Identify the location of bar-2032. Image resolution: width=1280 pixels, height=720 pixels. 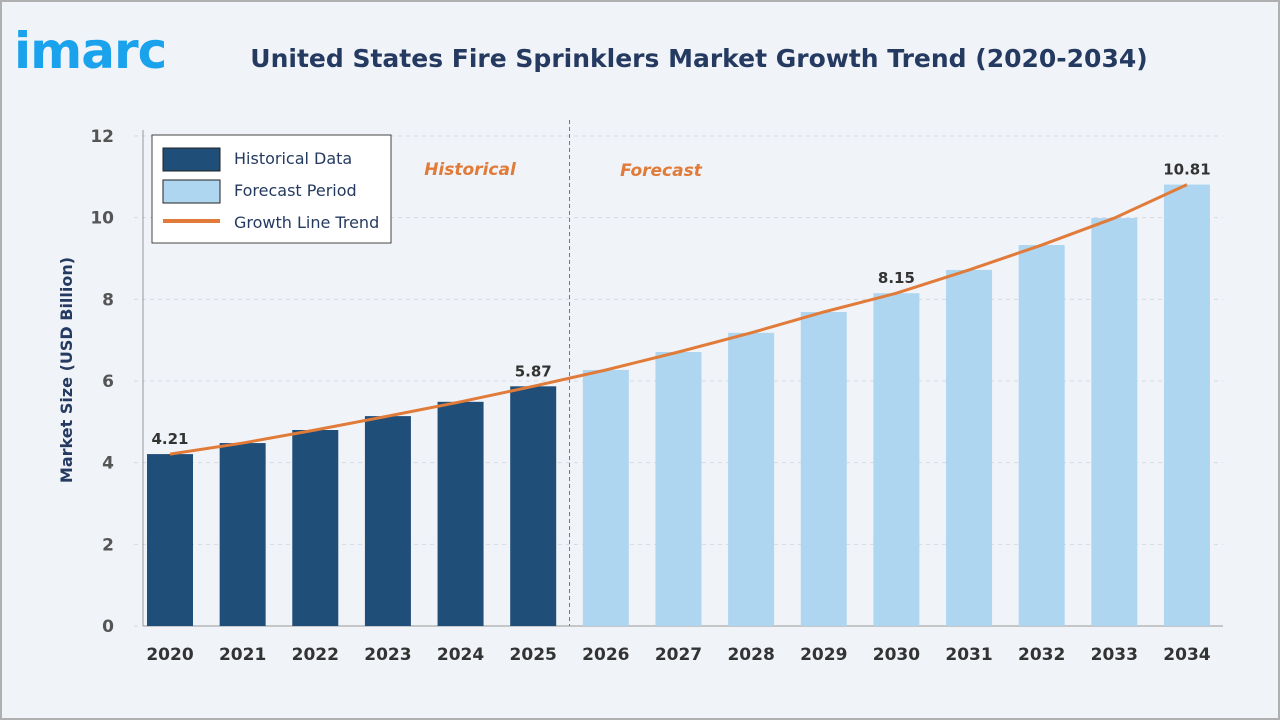
(1041, 435).